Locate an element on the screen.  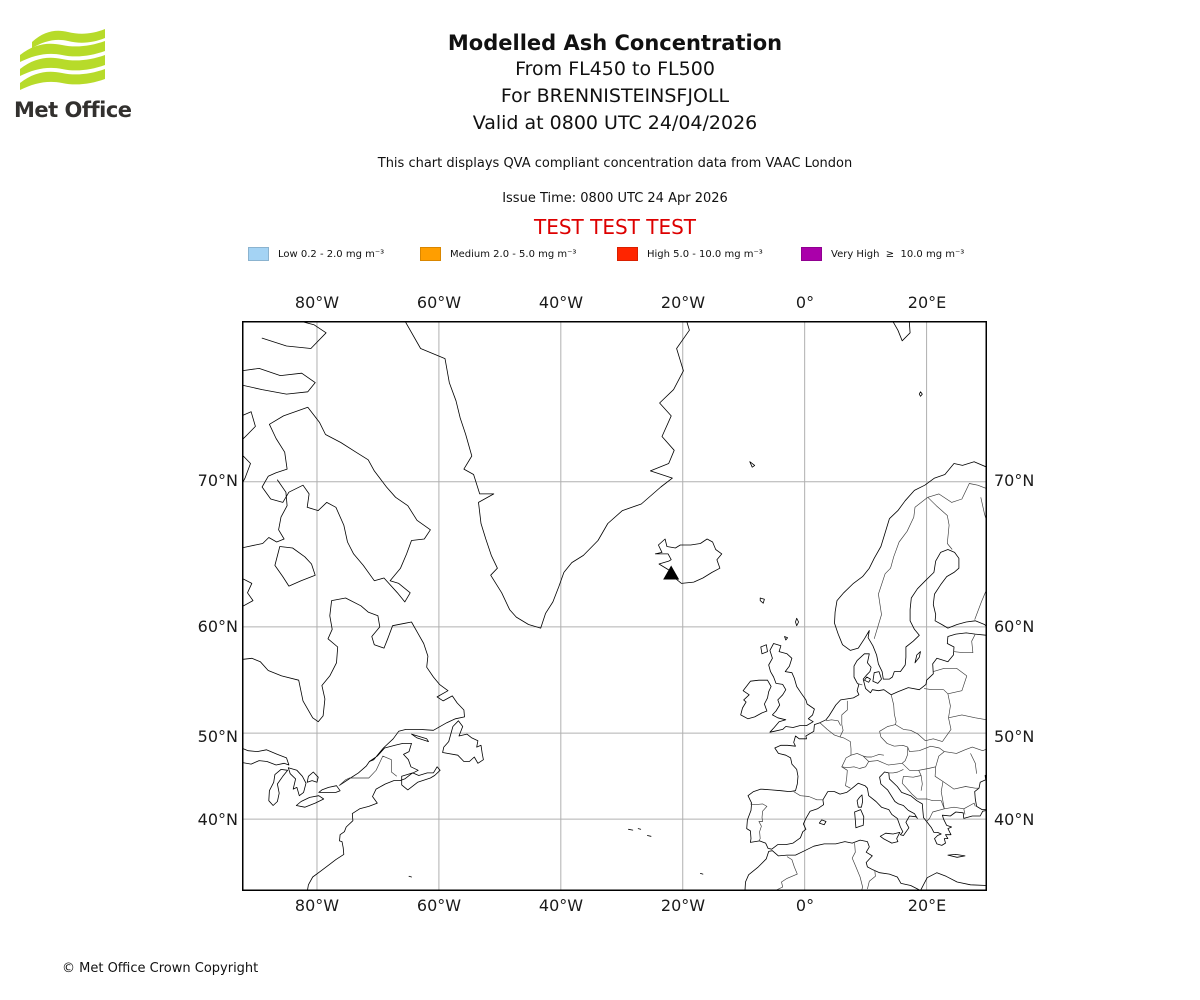
issue-time: Issue Time: 0800 UTC 24 Apr 2026 is located at coordinates (615, 198).